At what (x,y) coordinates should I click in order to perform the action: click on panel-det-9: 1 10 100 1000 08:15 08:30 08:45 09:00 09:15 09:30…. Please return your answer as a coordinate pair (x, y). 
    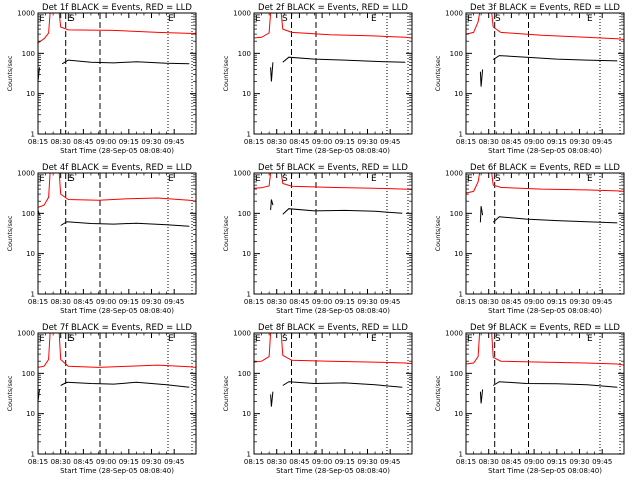
    Looking at the image, I should click on (529, 399).